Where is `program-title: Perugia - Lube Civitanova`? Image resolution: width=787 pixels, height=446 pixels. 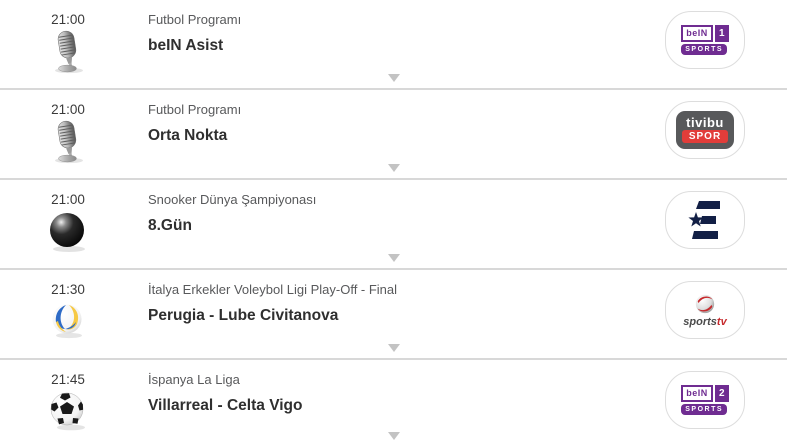
program-title: Perugia - Lube Civitanova is located at coordinates (243, 315).